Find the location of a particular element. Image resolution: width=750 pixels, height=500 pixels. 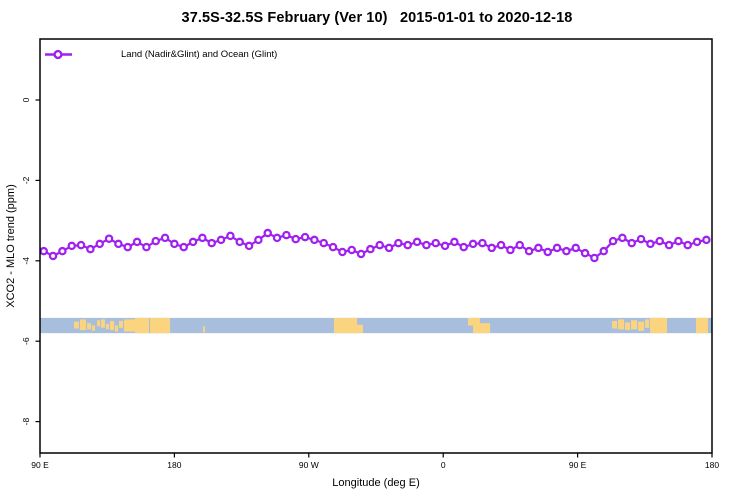

legend-label: Land (Nadir&Glint) and Ocean (Glint) is located at coordinates (199, 54).